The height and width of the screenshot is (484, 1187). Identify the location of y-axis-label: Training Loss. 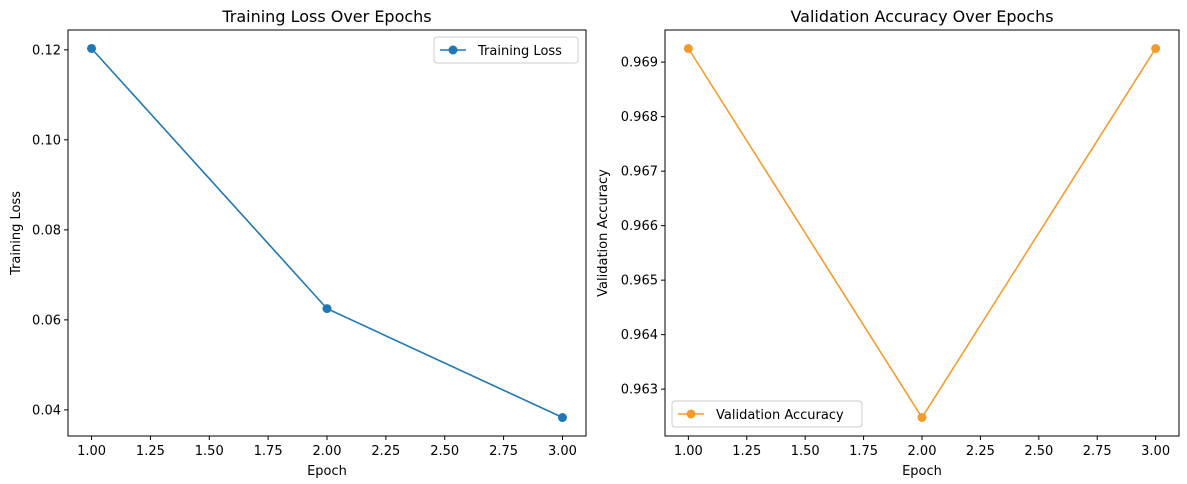
(16, 233).